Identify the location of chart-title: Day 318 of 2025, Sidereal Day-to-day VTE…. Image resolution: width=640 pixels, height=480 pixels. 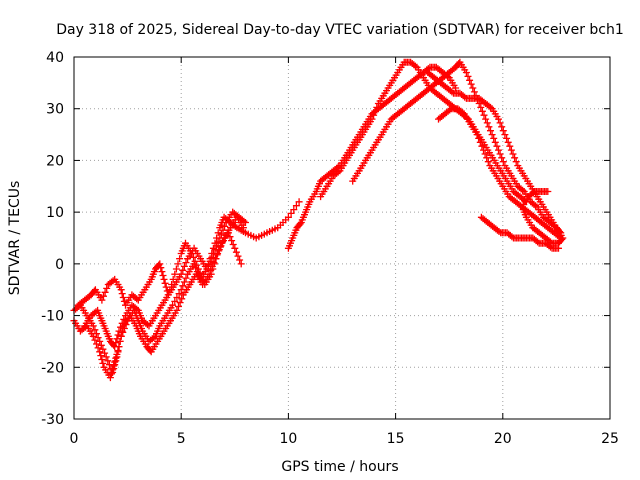
(340, 30).